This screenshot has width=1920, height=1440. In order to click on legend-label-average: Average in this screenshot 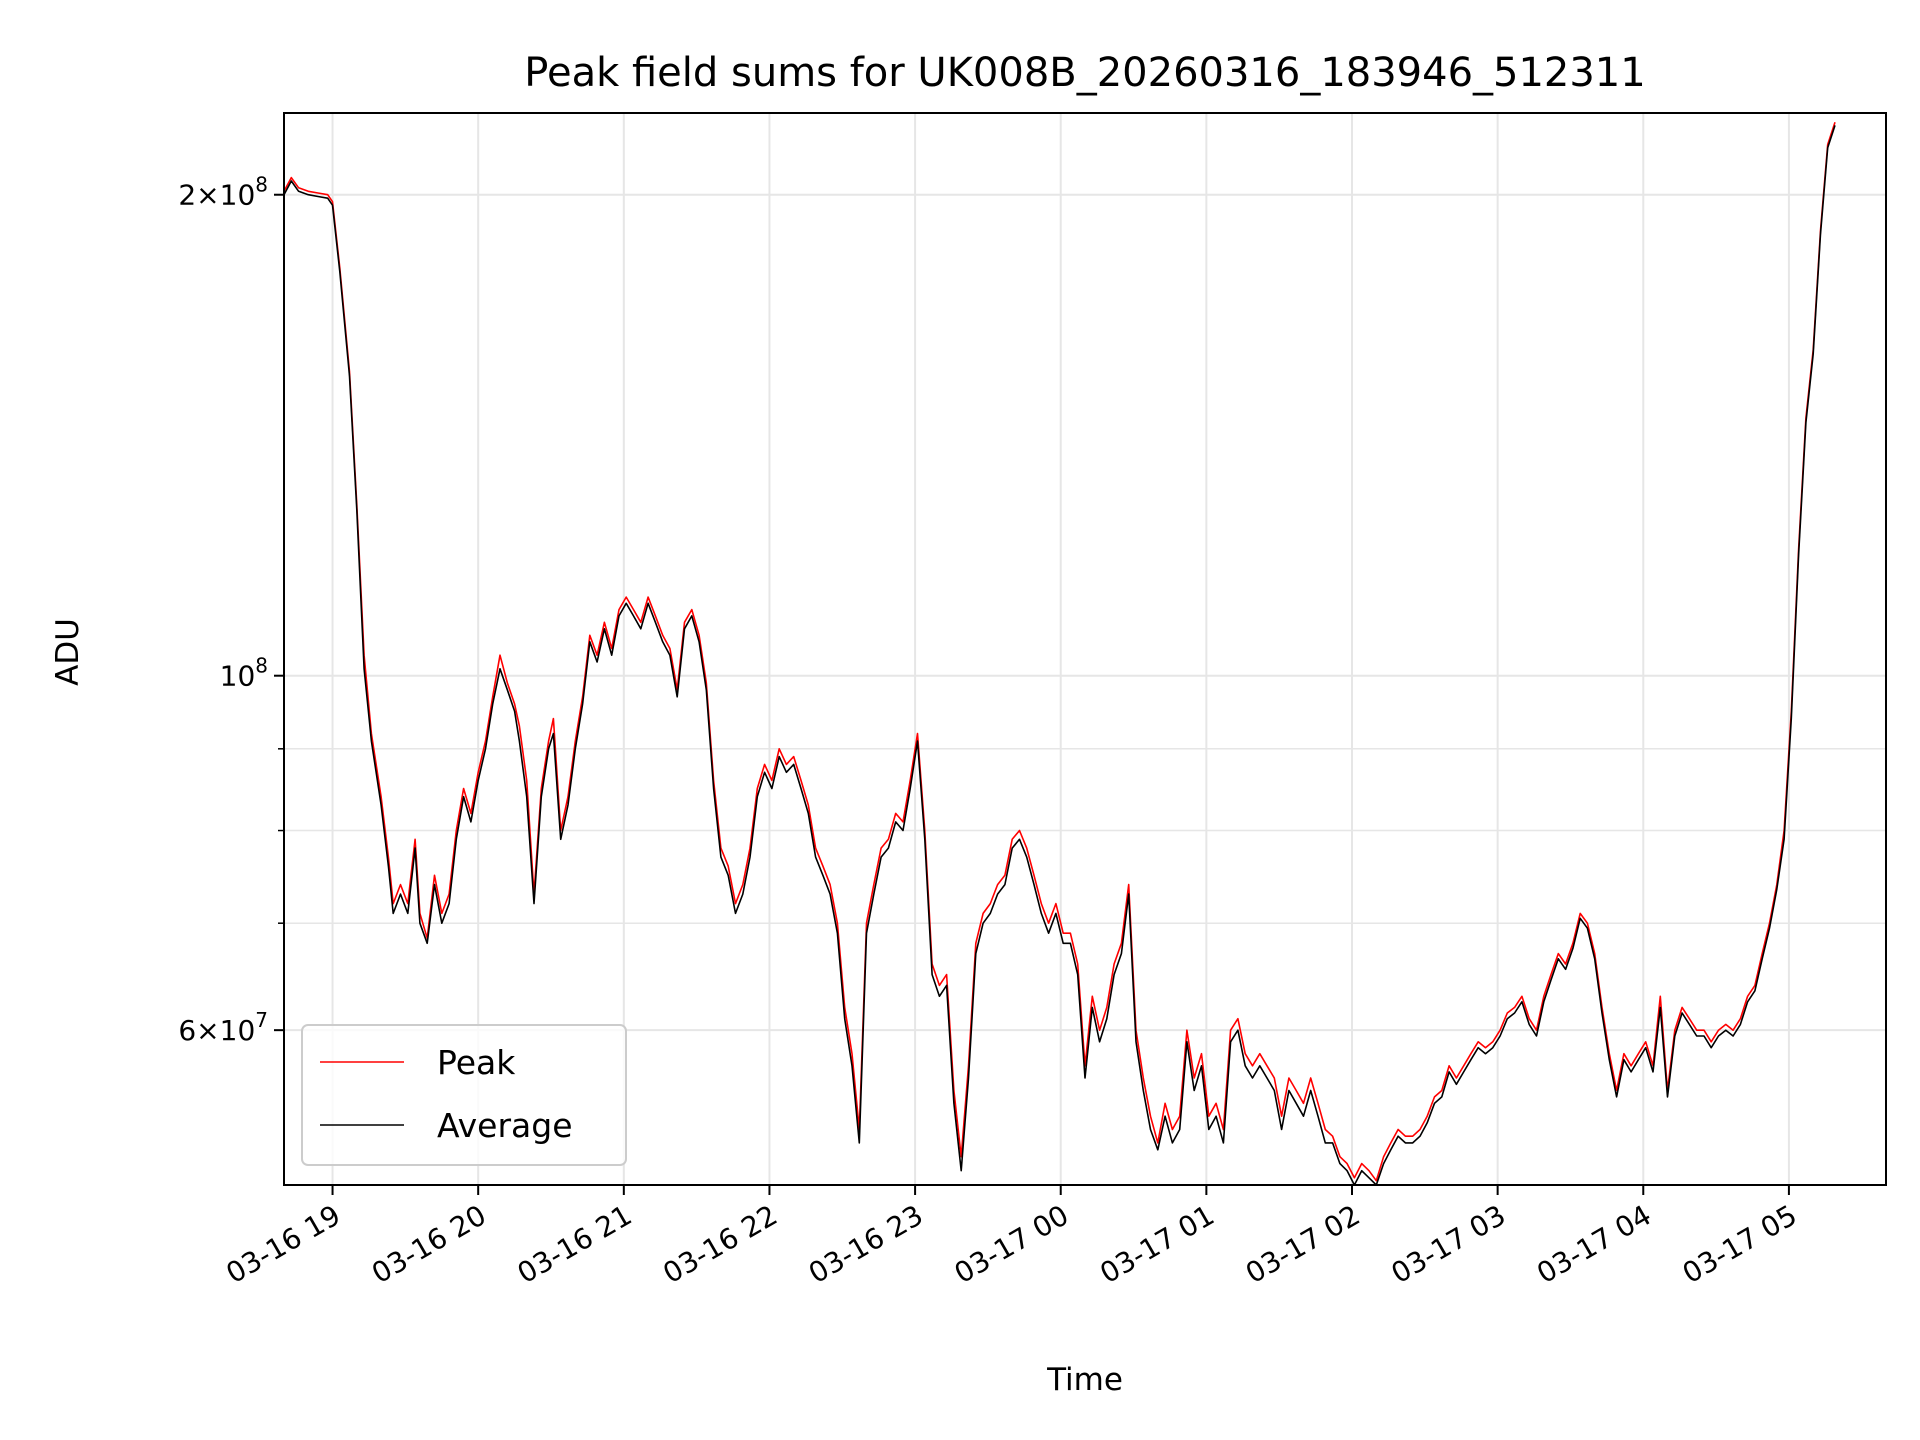, I will do `click(505, 1125)`.